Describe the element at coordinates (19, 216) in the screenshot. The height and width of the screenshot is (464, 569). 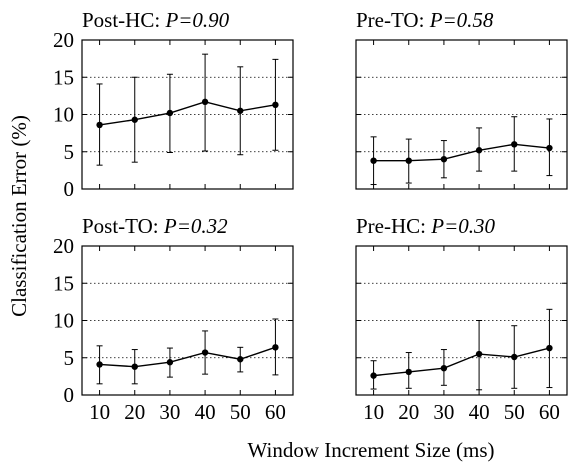
I see `y-axis-label: Classification Error (%)` at that location.